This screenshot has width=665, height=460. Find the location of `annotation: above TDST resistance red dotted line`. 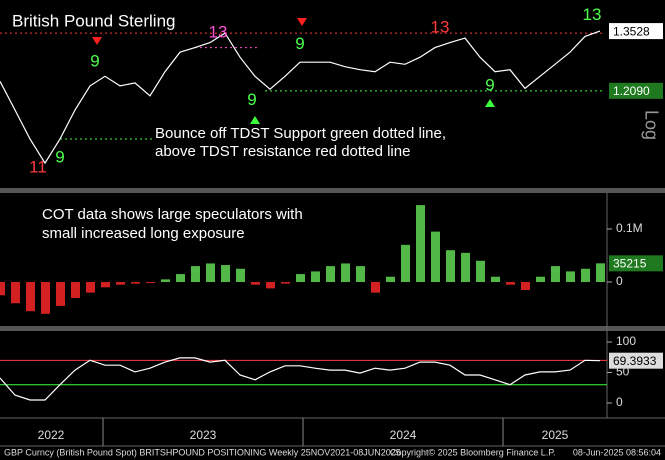

annotation: above TDST resistance red dotted line is located at coordinates (282, 151).